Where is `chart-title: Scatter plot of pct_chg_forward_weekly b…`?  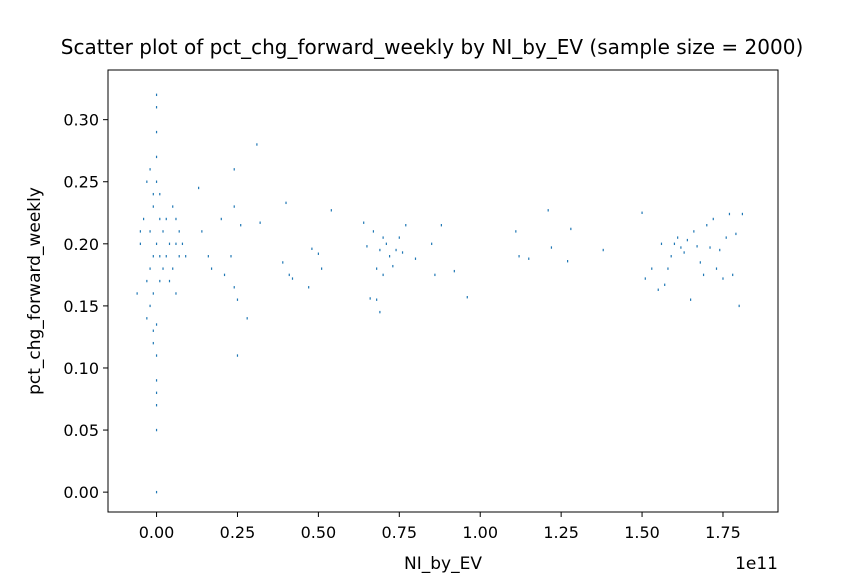
chart-title: Scatter plot of pct_chg_forward_weekly b… is located at coordinates (432, 47).